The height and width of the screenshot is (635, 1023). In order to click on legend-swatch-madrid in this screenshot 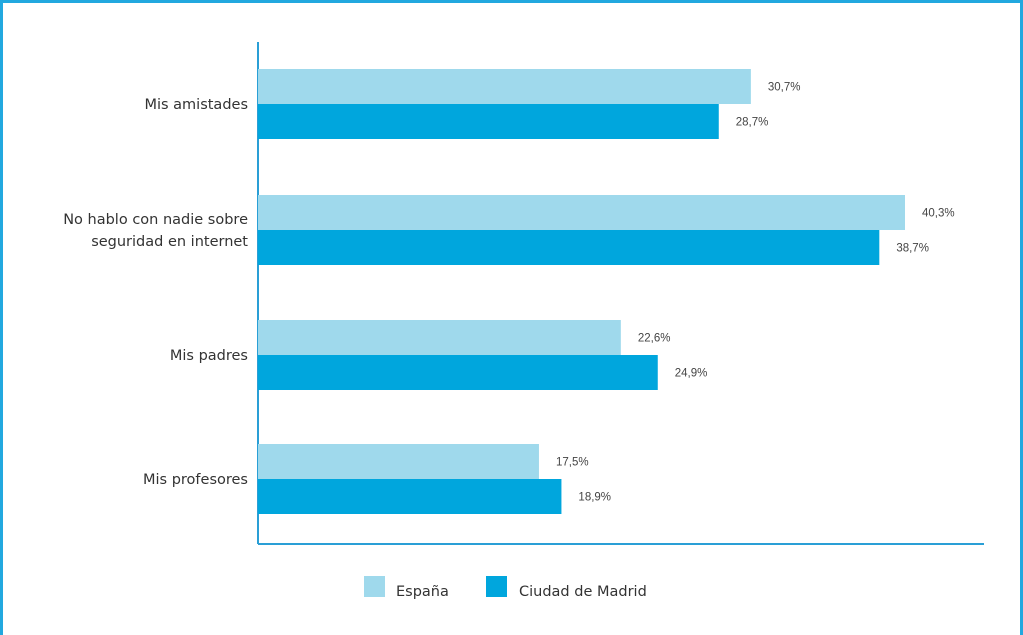, I will do `click(496, 586)`.